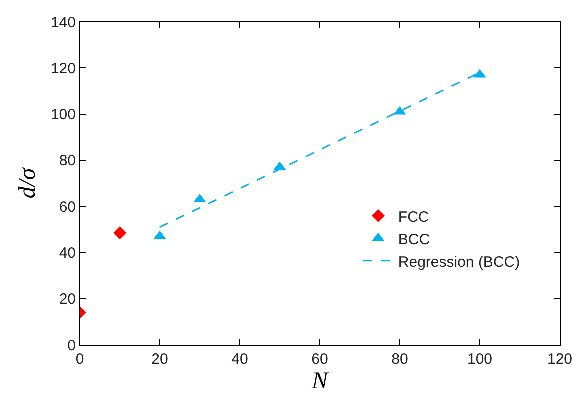  I want to click on y-tick-label: 0, so click(72, 345).